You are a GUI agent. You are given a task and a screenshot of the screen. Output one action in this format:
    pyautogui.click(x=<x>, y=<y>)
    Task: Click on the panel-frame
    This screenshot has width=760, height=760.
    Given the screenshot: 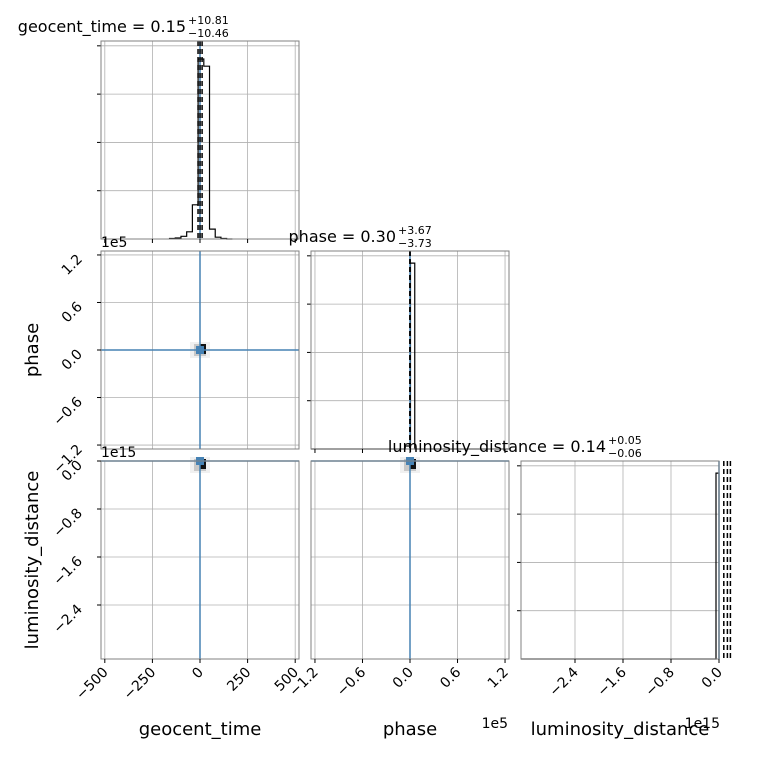 What is the action you would take?
    pyautogui.click(x=620, y=560)
    